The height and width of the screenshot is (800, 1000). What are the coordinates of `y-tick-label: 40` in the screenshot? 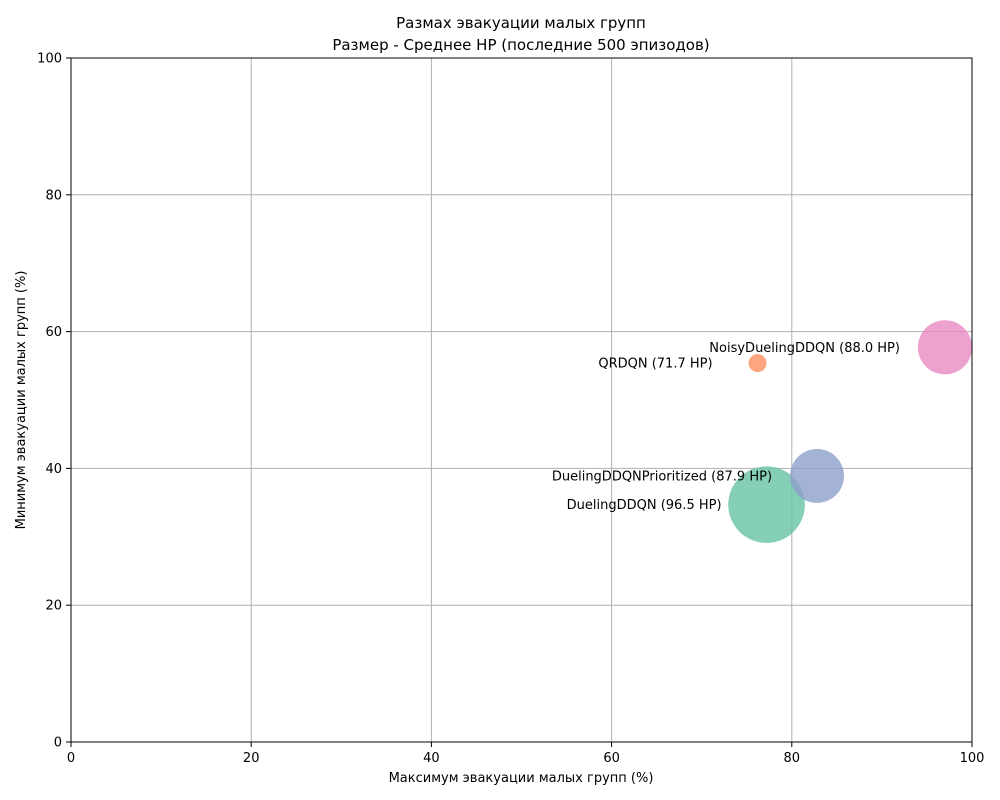 It's located at (53, 469).